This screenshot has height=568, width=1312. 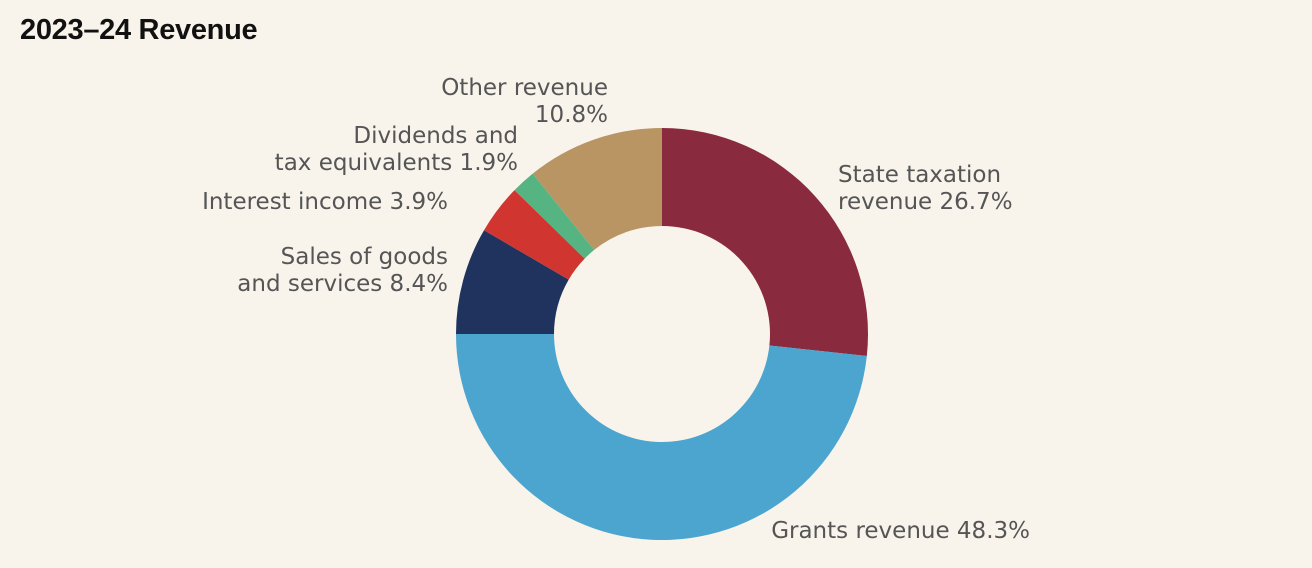 I want to click on slice-label: Grants revenue 48.3%, so click(x=900, y=531).